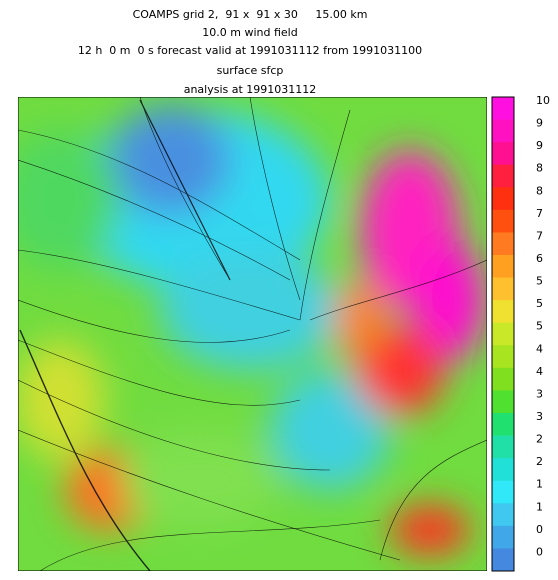 This screenshot has width=558, height=580. Describe the element at coordinates (249, 32) in the screenshot. I see `title-line: 10.0 m wind field` at that location.